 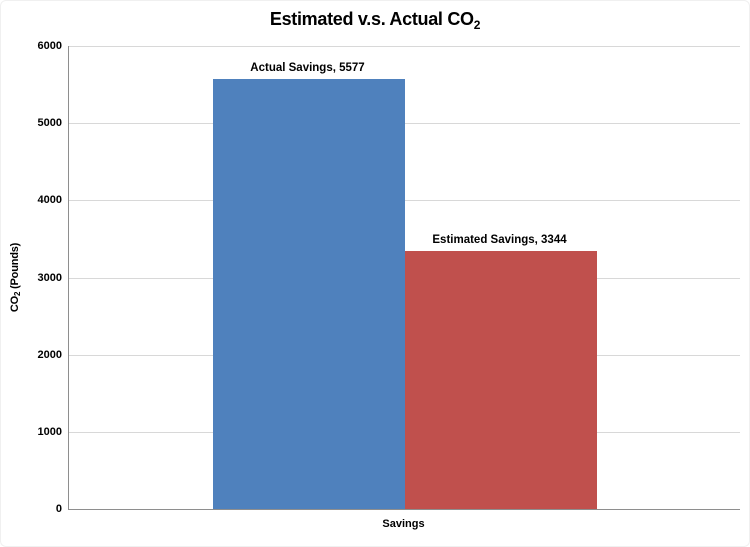 I want to click on y-tick-label-6000: 6000, so click(x=49, y=46).